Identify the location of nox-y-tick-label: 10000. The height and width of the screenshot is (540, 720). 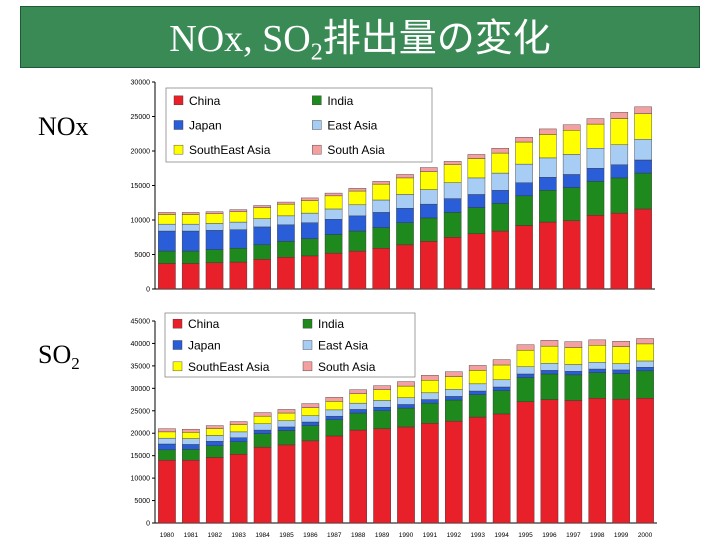
(141, 221).